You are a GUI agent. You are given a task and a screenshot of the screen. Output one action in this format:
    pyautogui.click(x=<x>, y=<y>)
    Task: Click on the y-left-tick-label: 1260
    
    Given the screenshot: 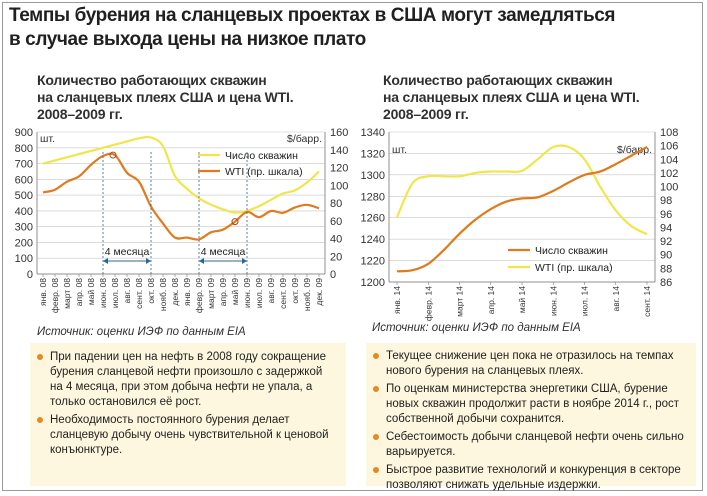 What is the action you would take?
    pyautogui.click(x=373, y=219)
    